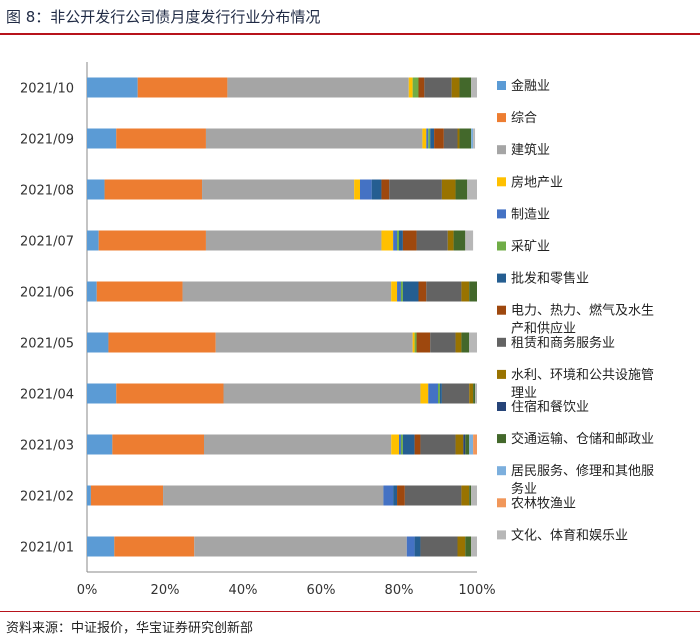 The image size is (700, 637). I want to click on legend-label: 采矿业, so click(530, 247).